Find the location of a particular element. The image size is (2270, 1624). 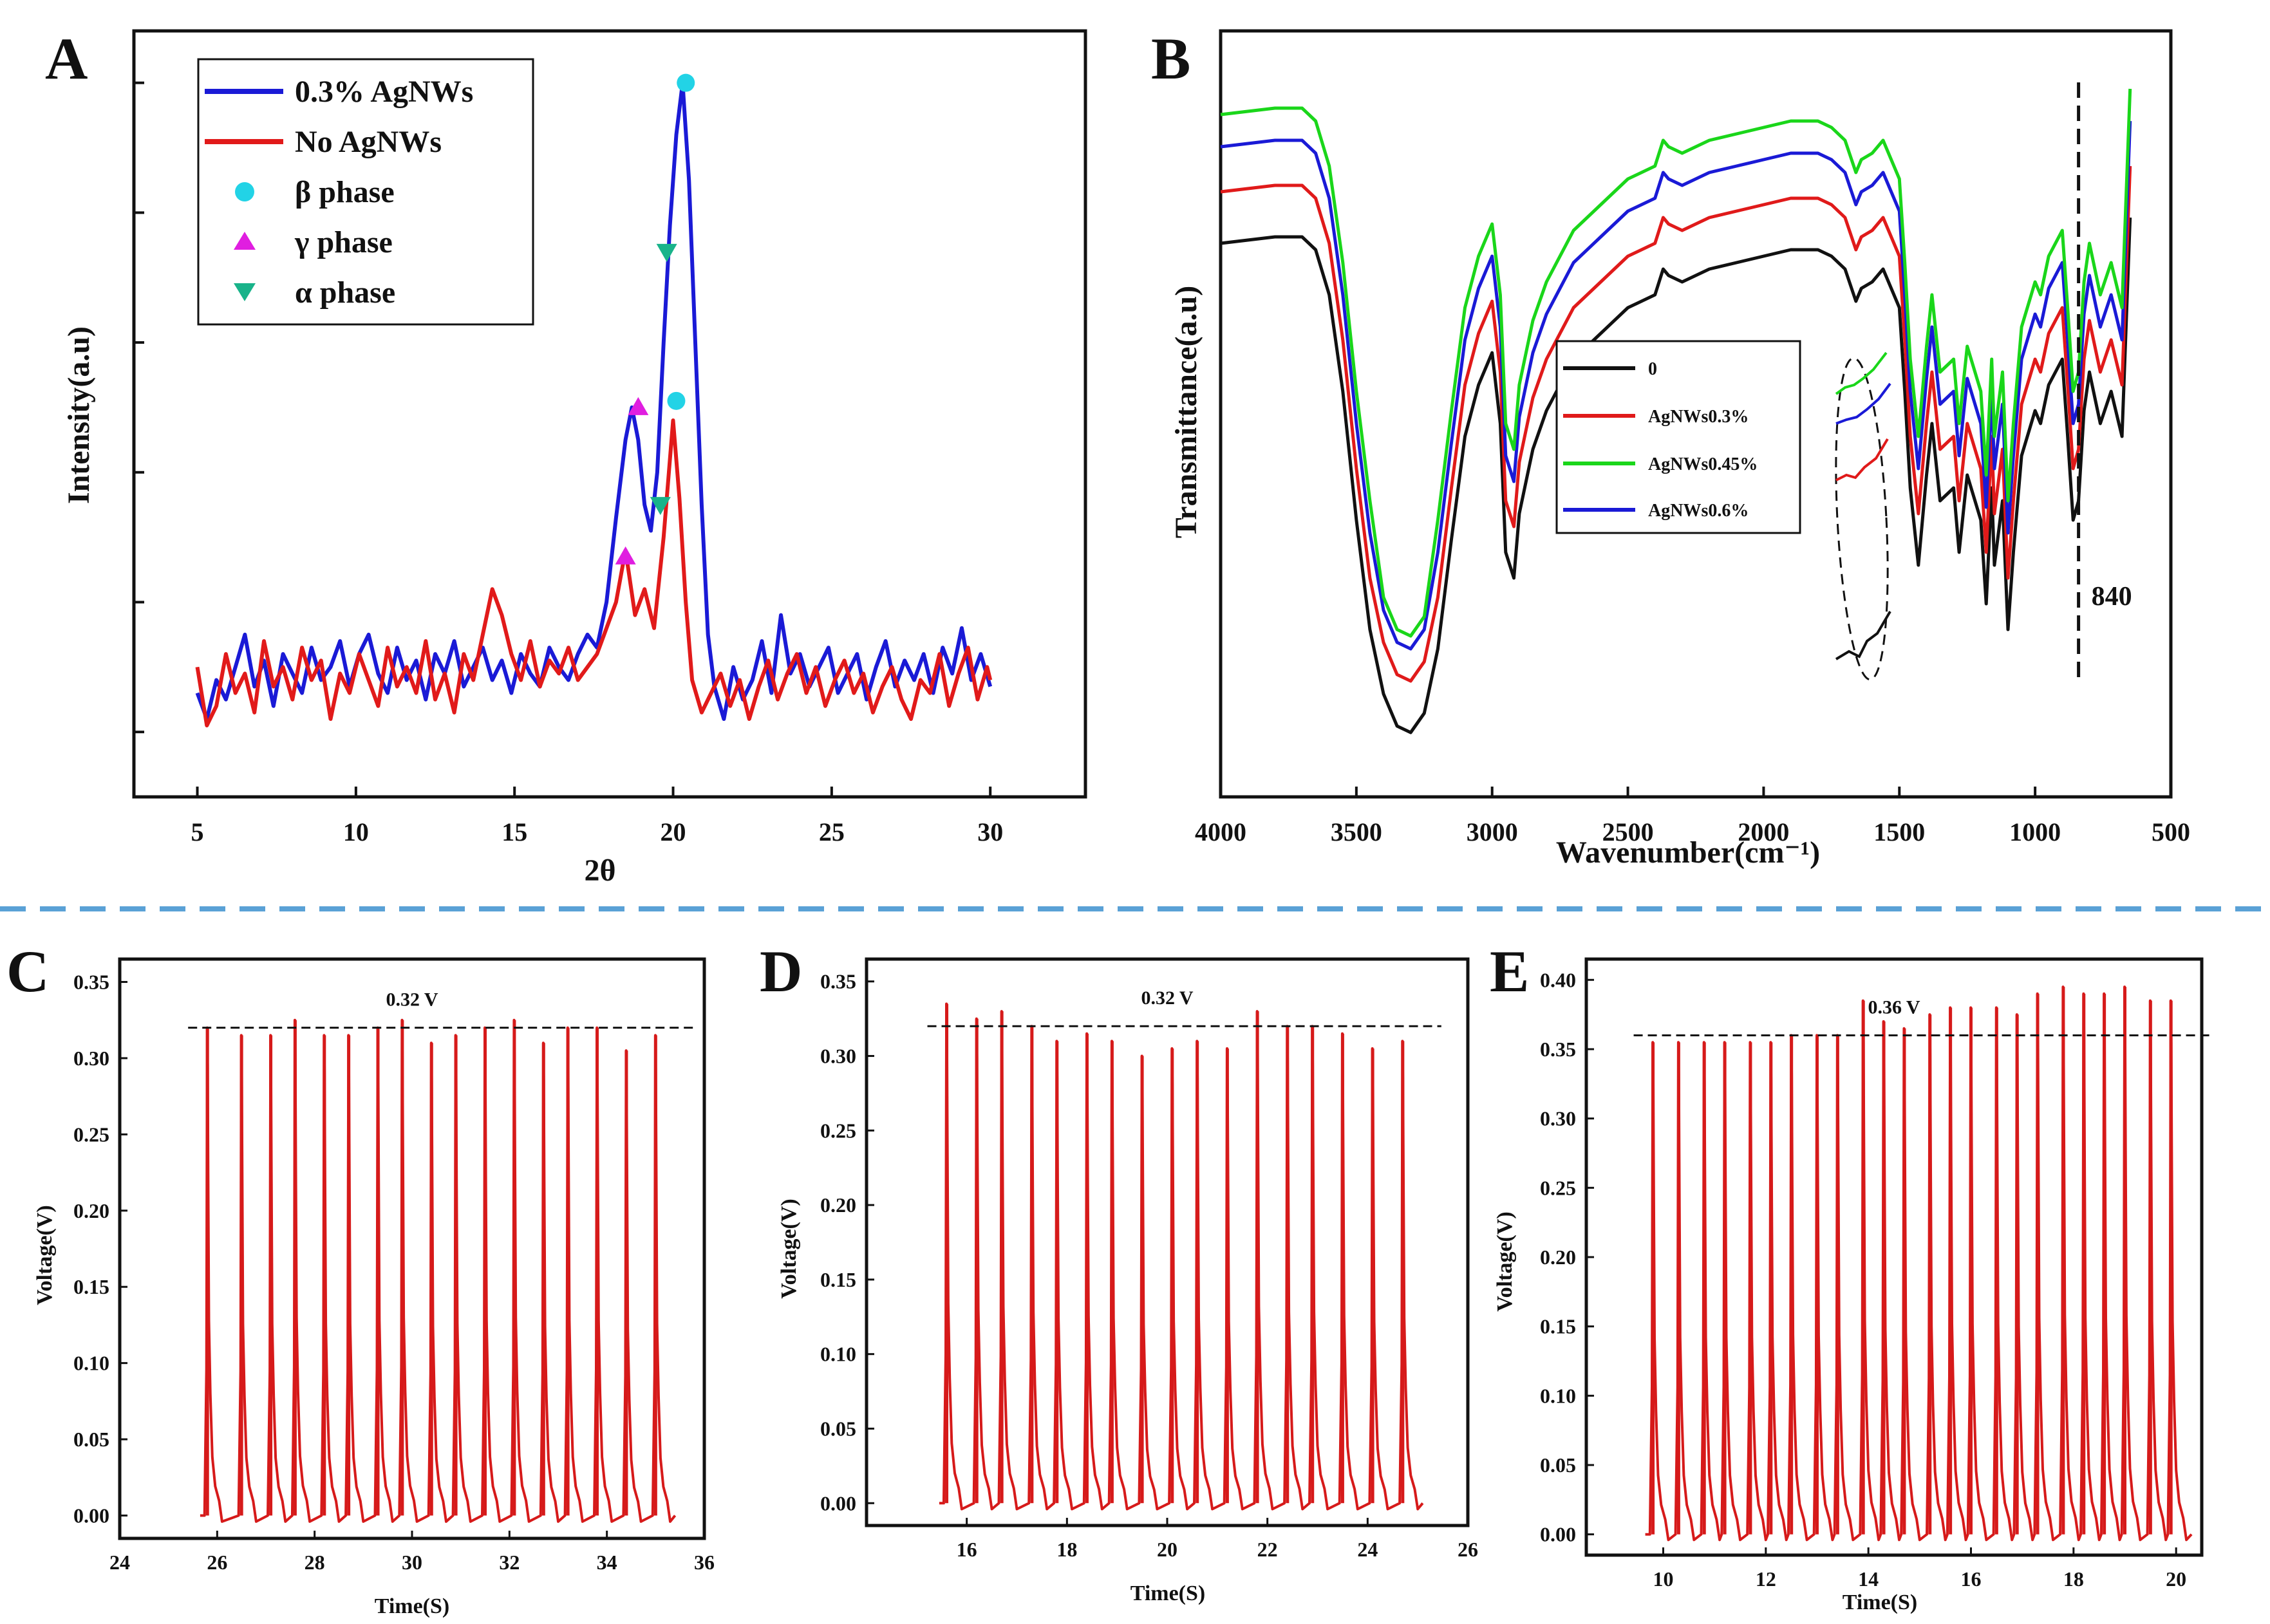

legend-label-0: 0 is located at coordinates (1652, 369).